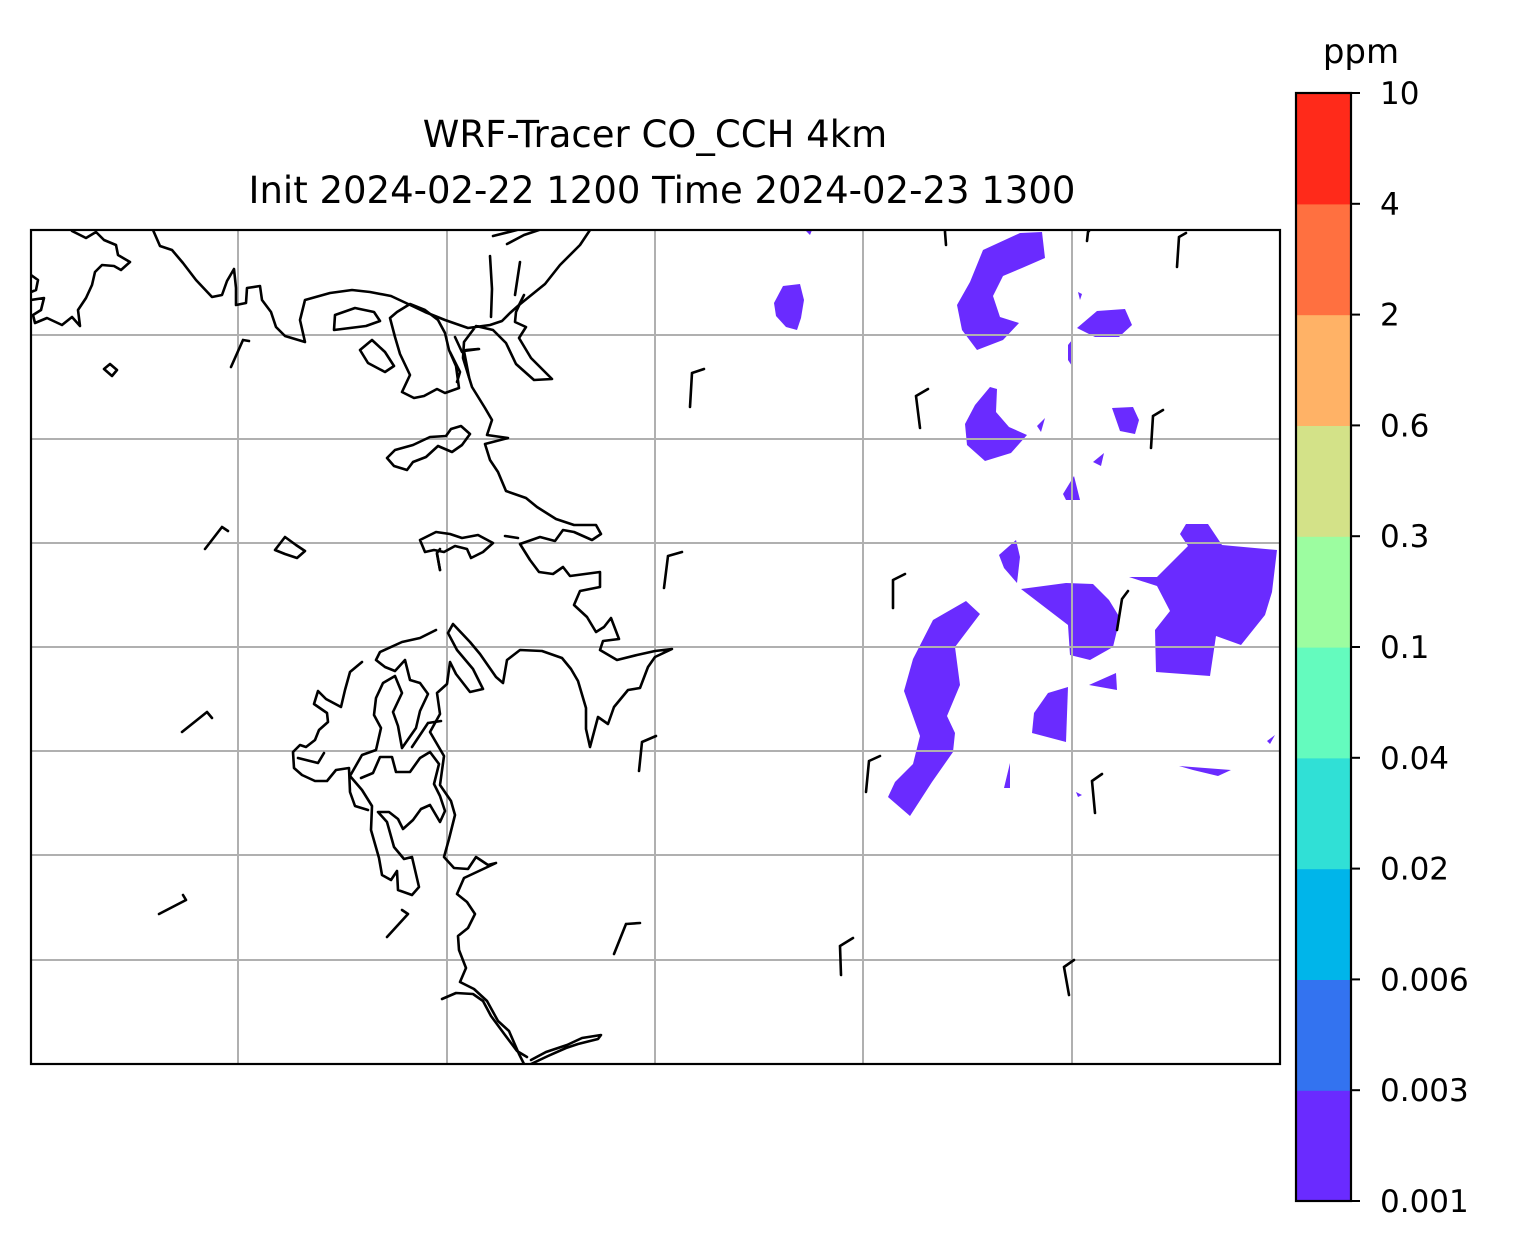 The width and height of the screenshot is (1528, 1256). Describe the element at coordinates (1424, 1091) in the screenshot. I see `colorbar-tick-label: 0.003` at that location.